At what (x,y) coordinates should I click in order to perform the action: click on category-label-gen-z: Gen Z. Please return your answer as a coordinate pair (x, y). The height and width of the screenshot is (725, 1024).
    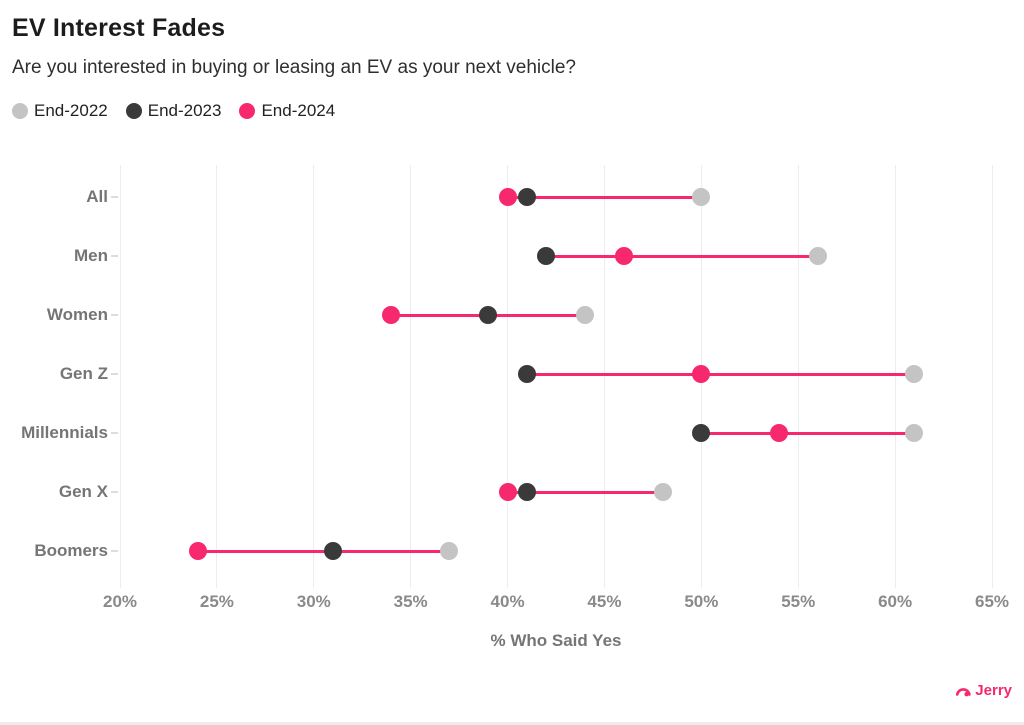
    Looking at the image, I should click on (83, 373).